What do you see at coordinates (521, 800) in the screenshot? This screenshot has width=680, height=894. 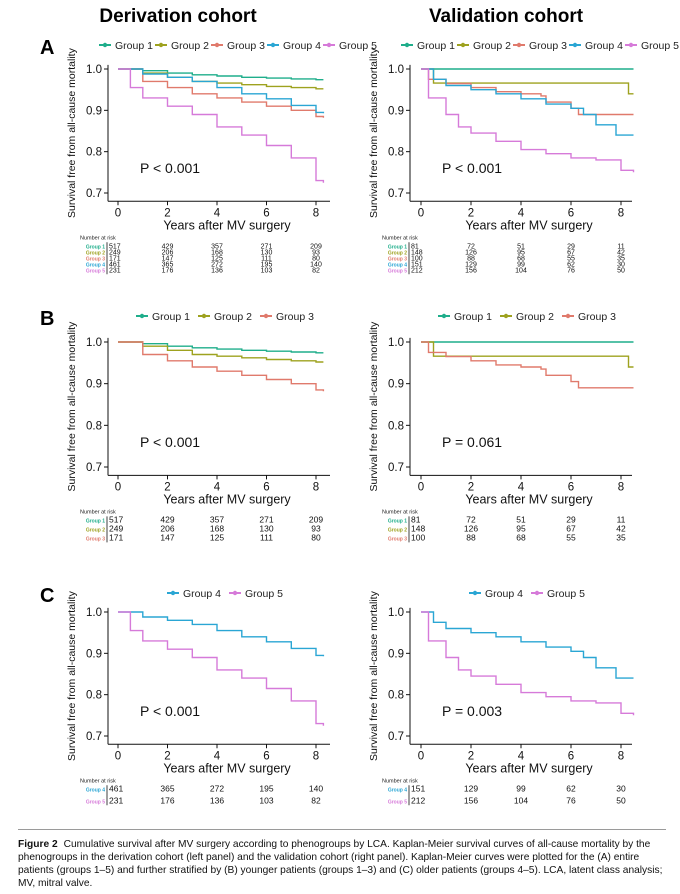 I see `panel-6-risk-cell-group-5-2: 104` at bounding box center [521, 800].